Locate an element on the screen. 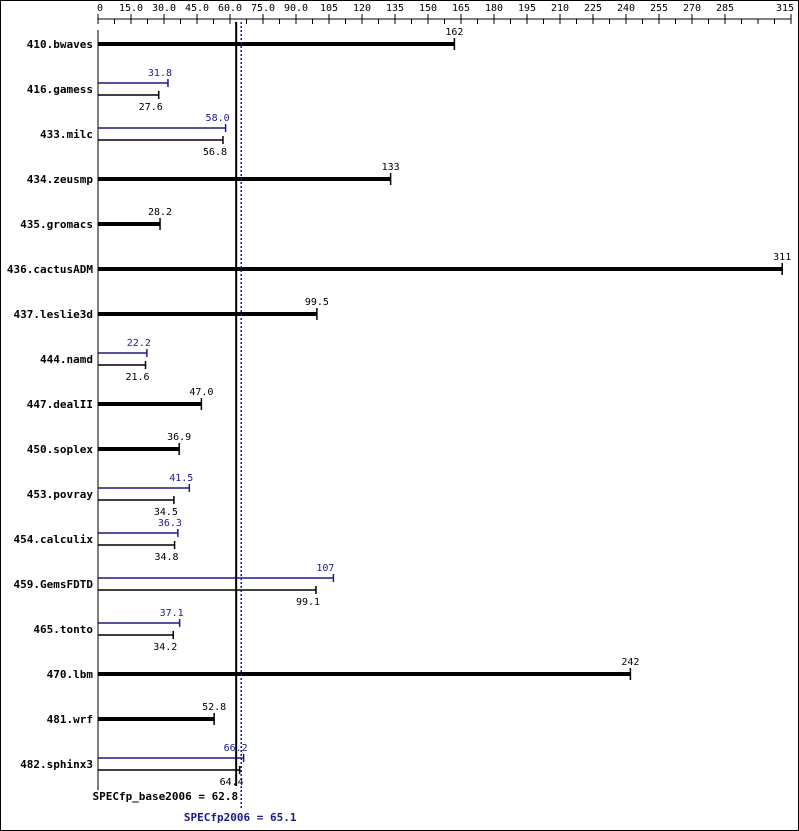 Image resolution: width=799 pixels, height=831 pixels. base-value-label: 64.4 is located at coordinates (232, 782).